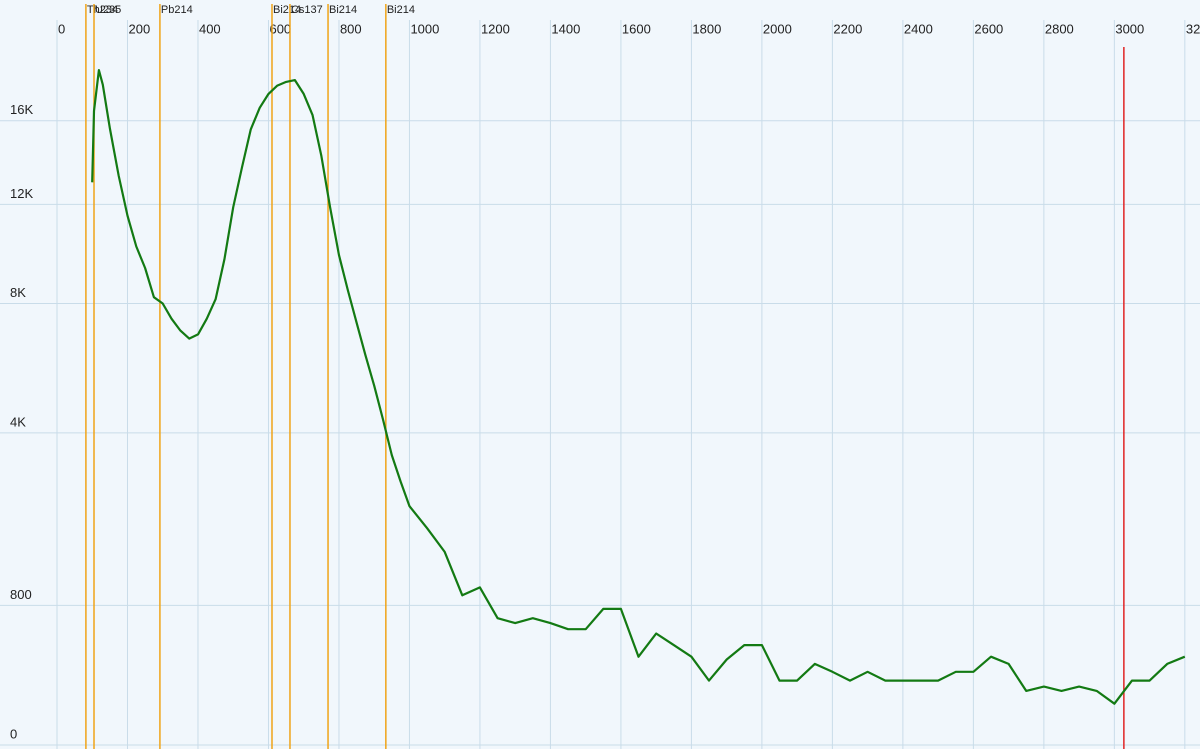 This screenshot has width=1200, height=749. Describe the element at coordinates (177, 10) in the screenshot. I see `isotope-label: Pb214` at that location.